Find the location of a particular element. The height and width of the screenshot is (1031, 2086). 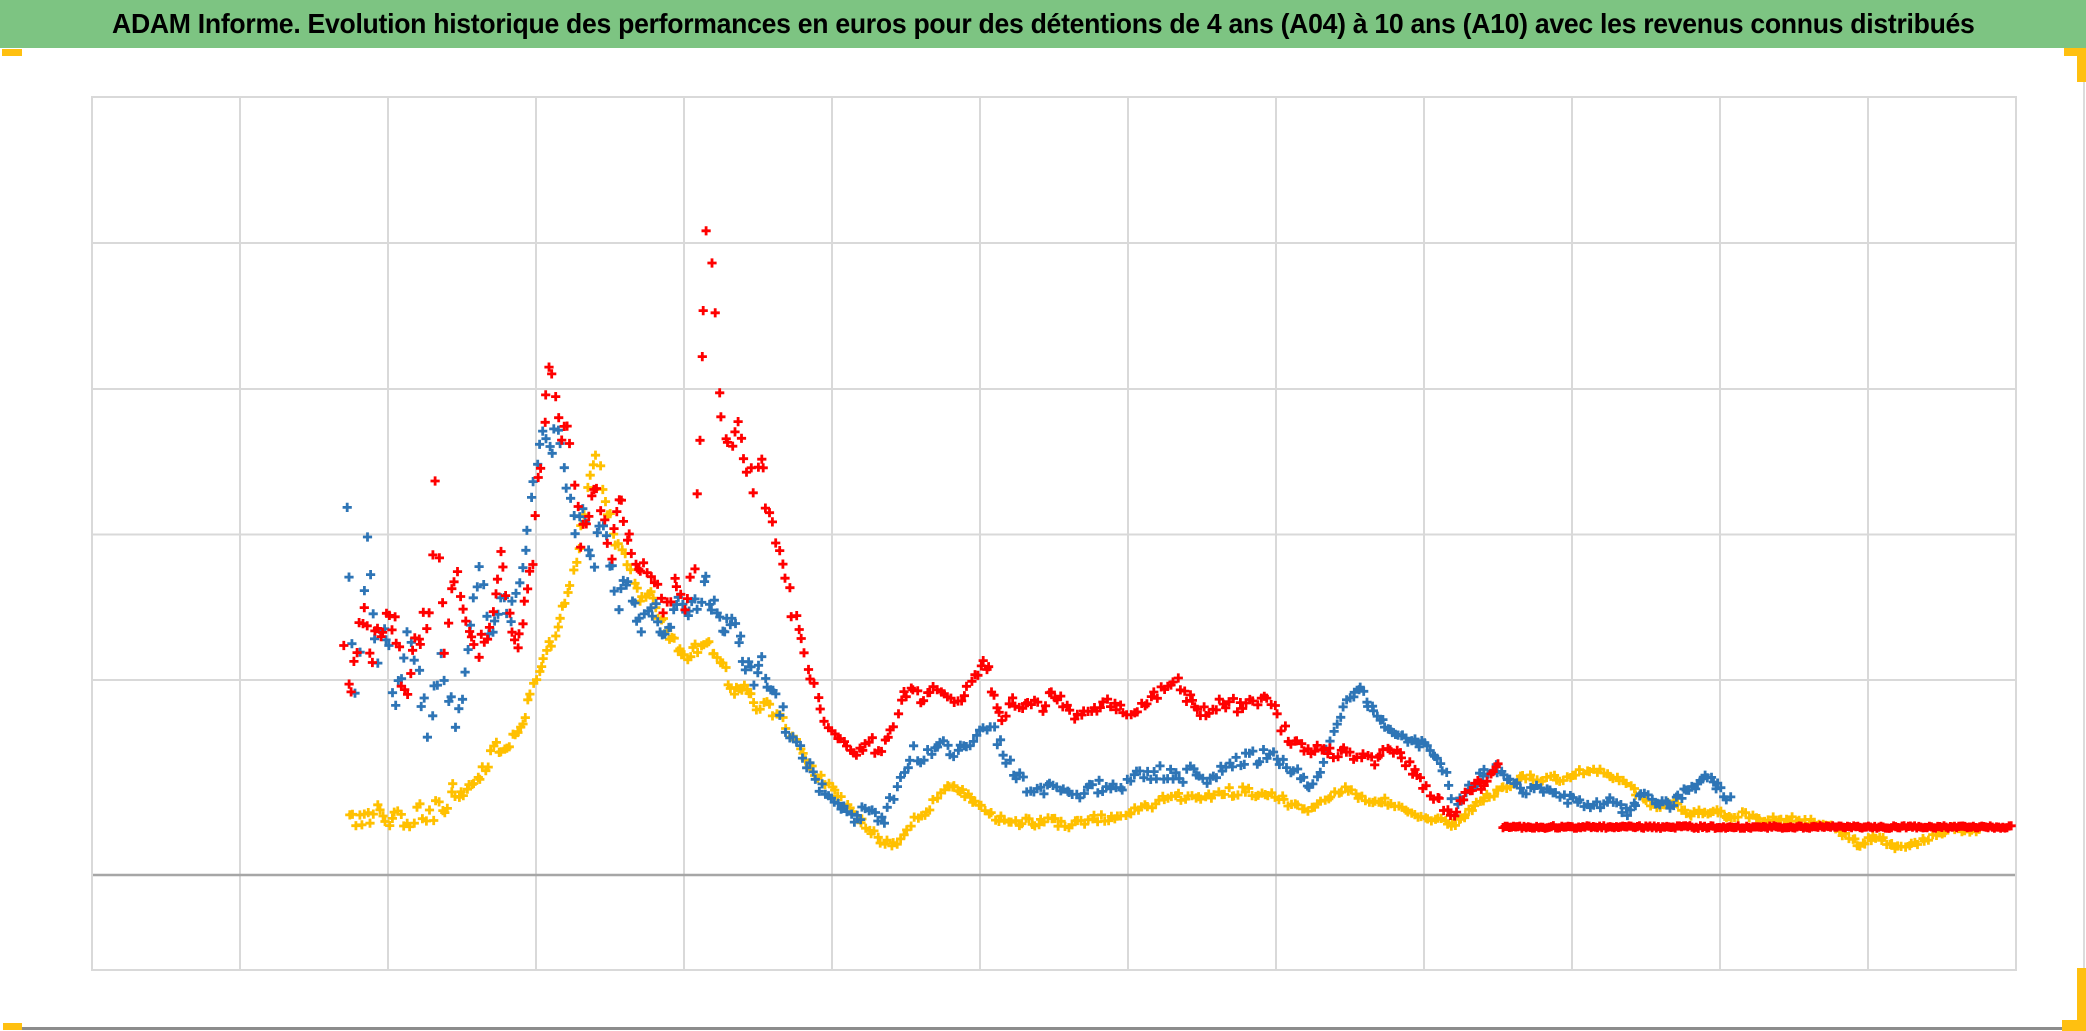

corner-mark-top-right-vertical is located at coordinates (2081, 65).